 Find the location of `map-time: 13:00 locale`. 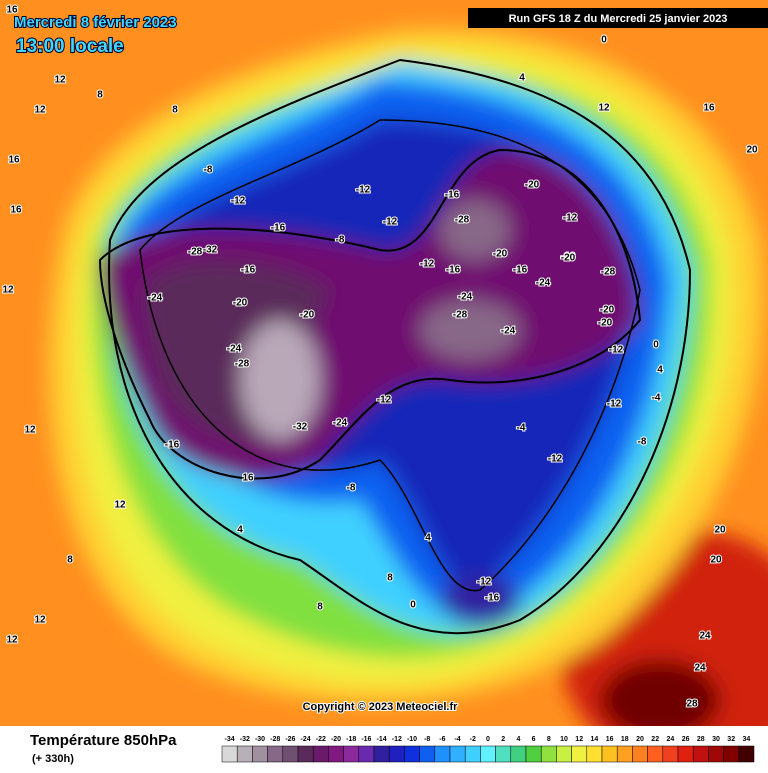

map-time: 13:00 locale is located at coordinates (70, 46).